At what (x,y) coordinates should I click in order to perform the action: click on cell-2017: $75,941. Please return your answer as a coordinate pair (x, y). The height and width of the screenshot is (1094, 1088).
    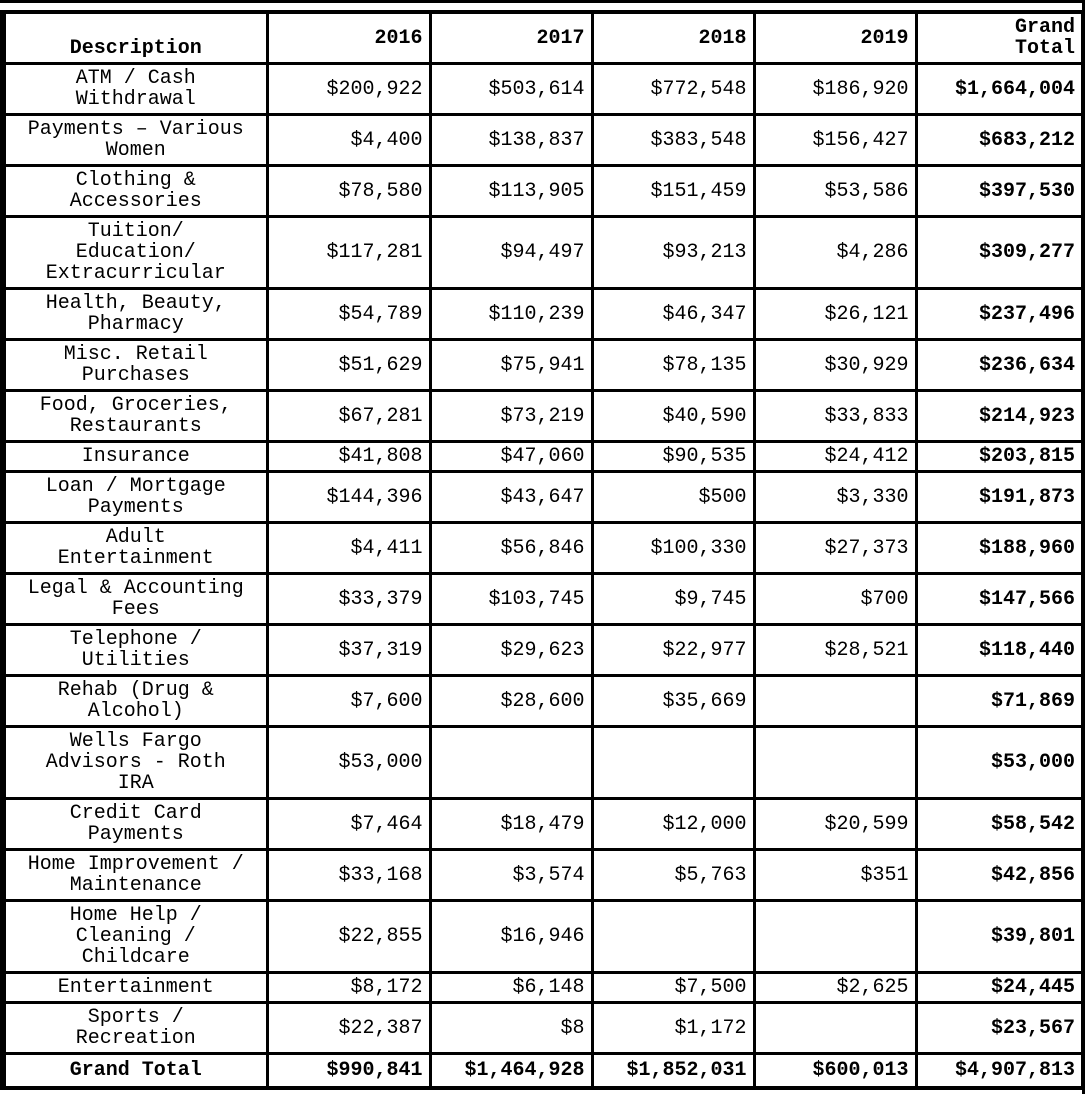
    Looking at the image, I should click on (511, 365).